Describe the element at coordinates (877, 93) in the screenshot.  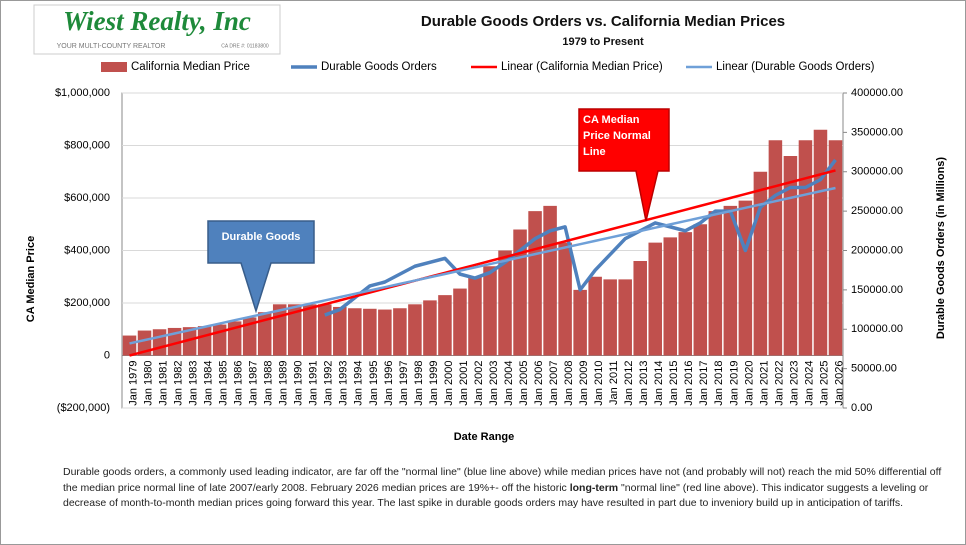
I see `y2-tick-label: 400000.00` at that location.